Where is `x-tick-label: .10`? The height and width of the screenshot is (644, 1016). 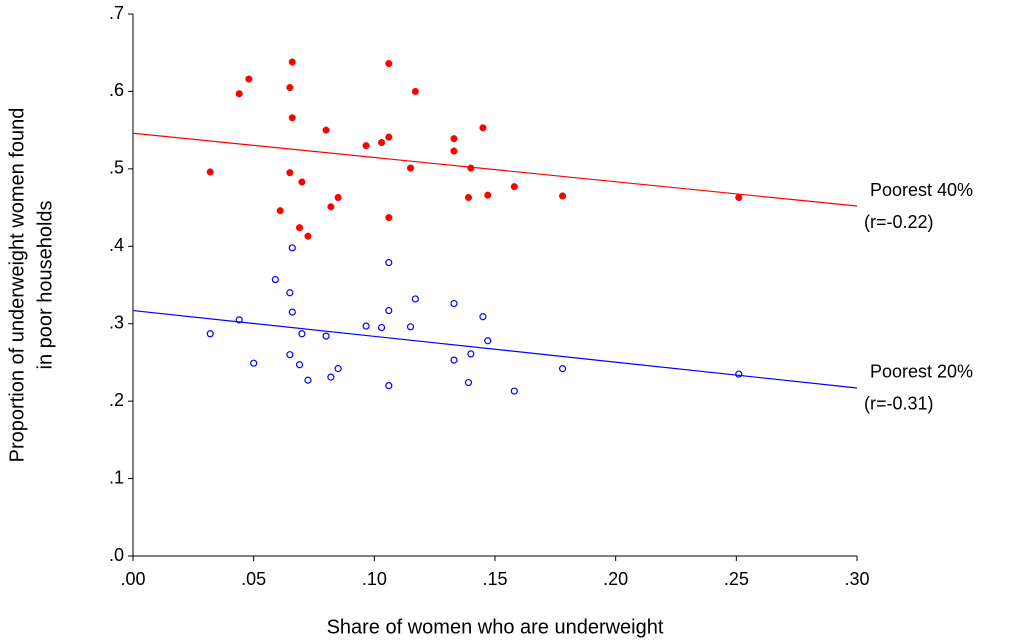
x-tick-label: .10 is located at coordinates (374, 579).